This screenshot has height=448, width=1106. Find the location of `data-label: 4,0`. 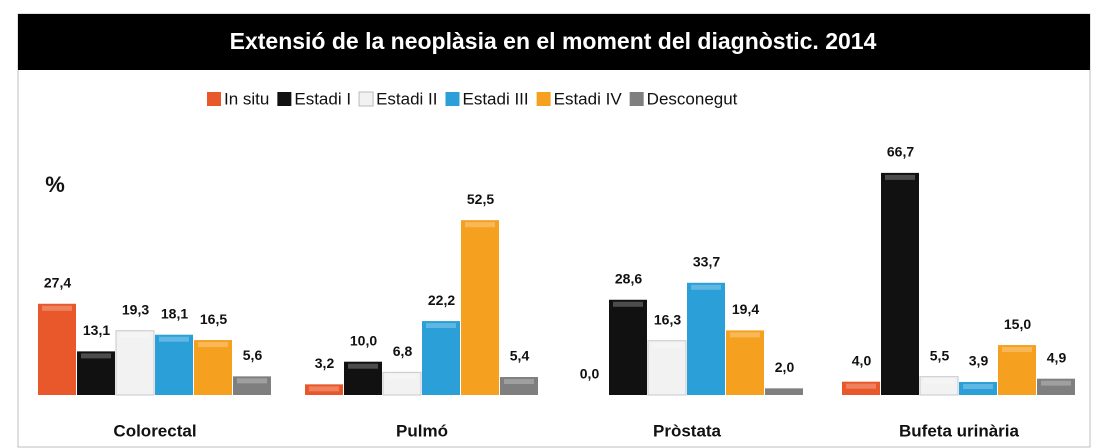

data-label: 4,0 is located at coordinates (862, 360).